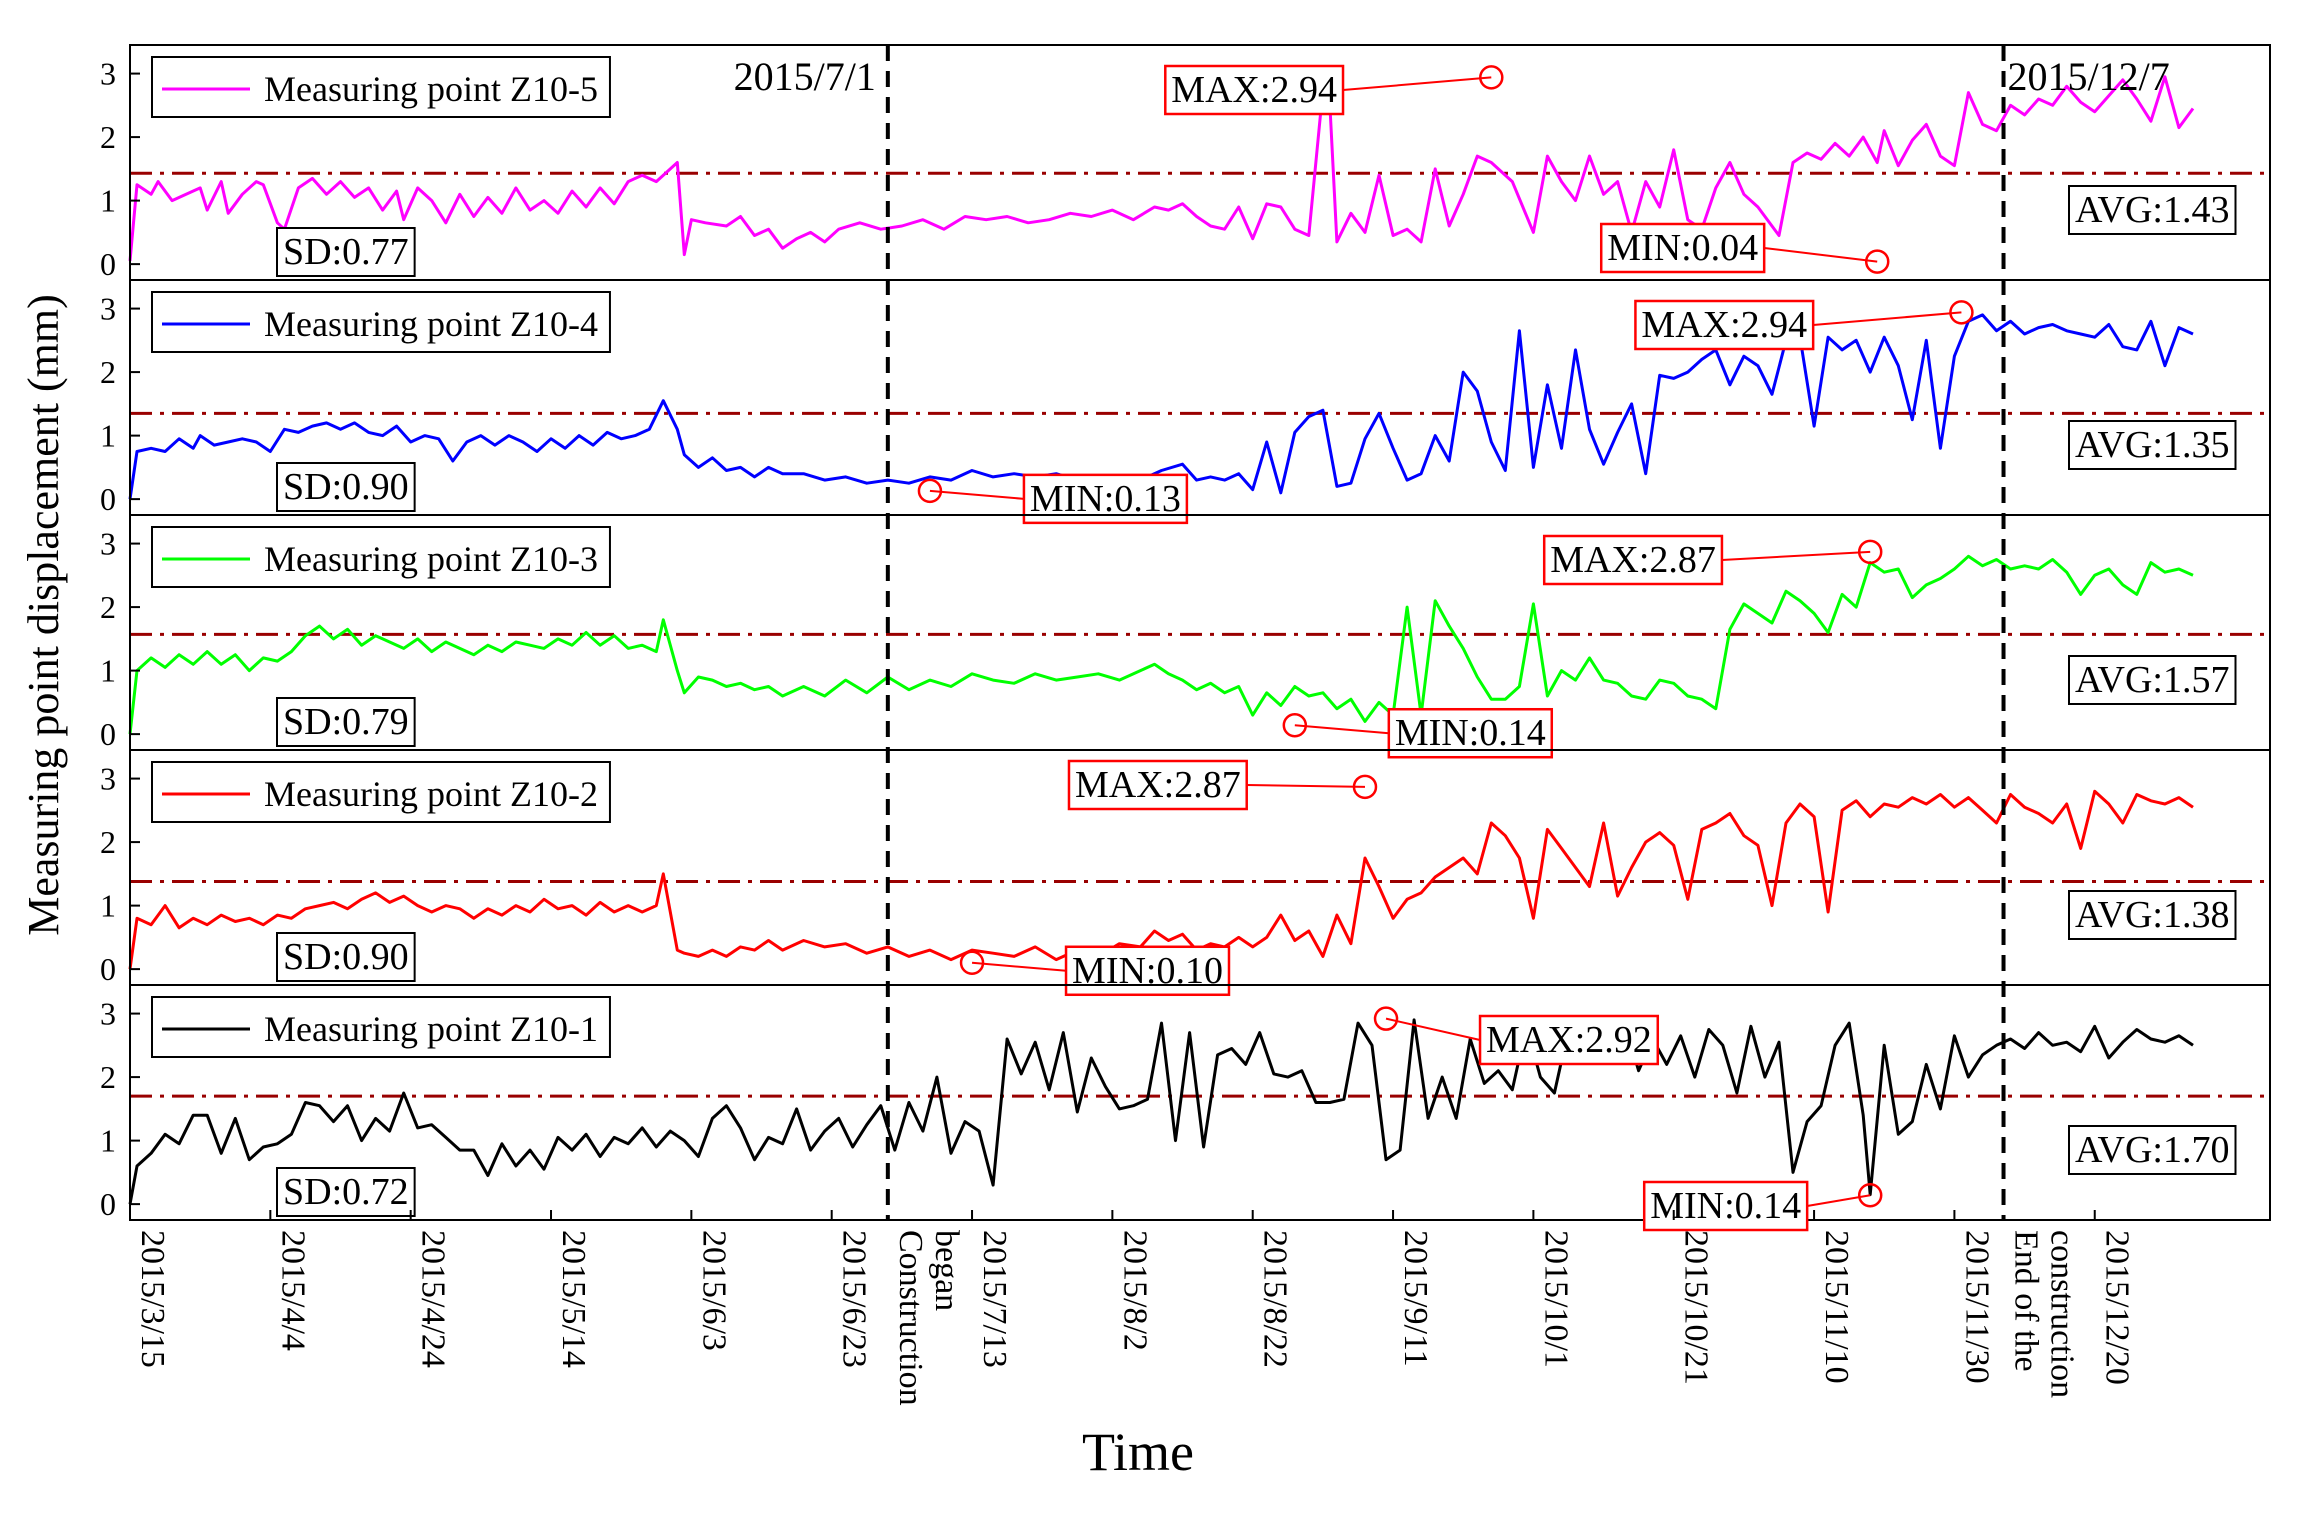 The height and width of the screenshot is (1524, 2298). What do you see at coordinates (713, 1290) in the screenshot?
I see `x-tick-label: 2015/6/3` at bounding box center [713, 1290].